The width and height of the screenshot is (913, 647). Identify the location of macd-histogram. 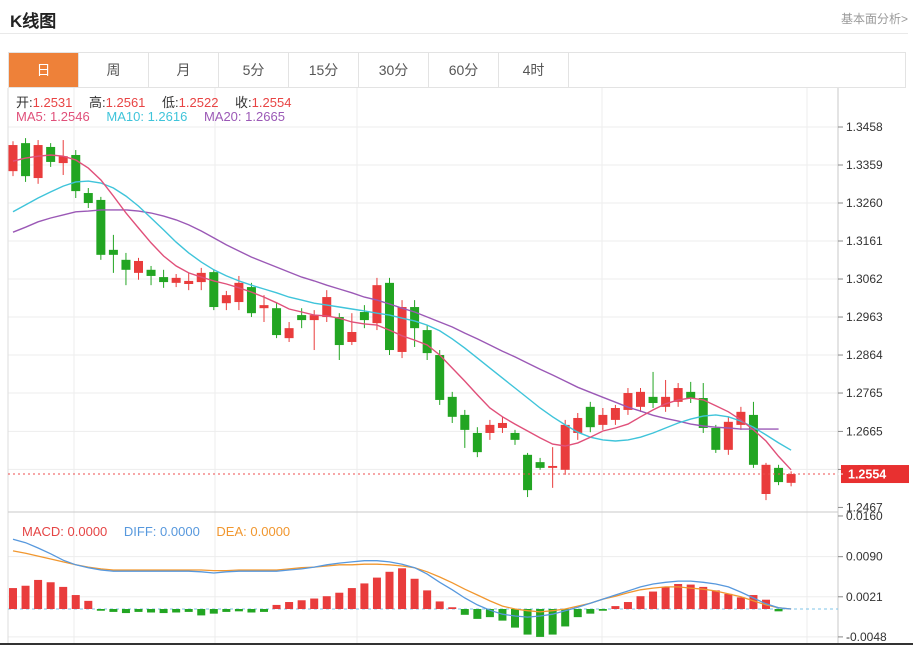
(396, 602).